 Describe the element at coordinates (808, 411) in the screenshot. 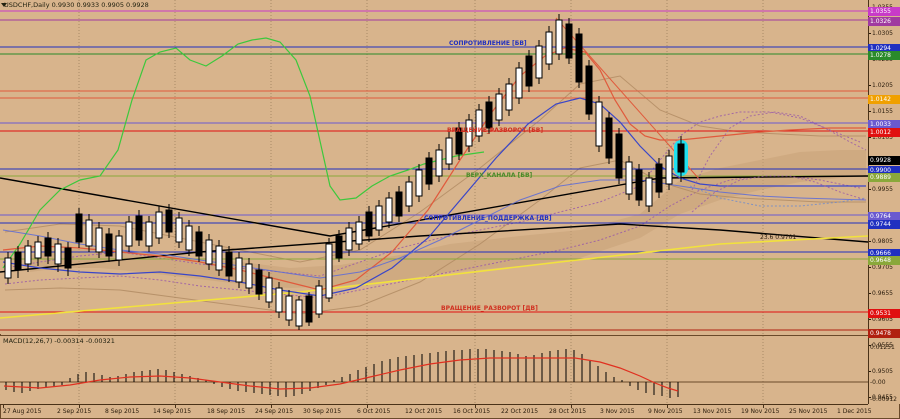

I see `time-label: 25 Nov 2015` at that location.